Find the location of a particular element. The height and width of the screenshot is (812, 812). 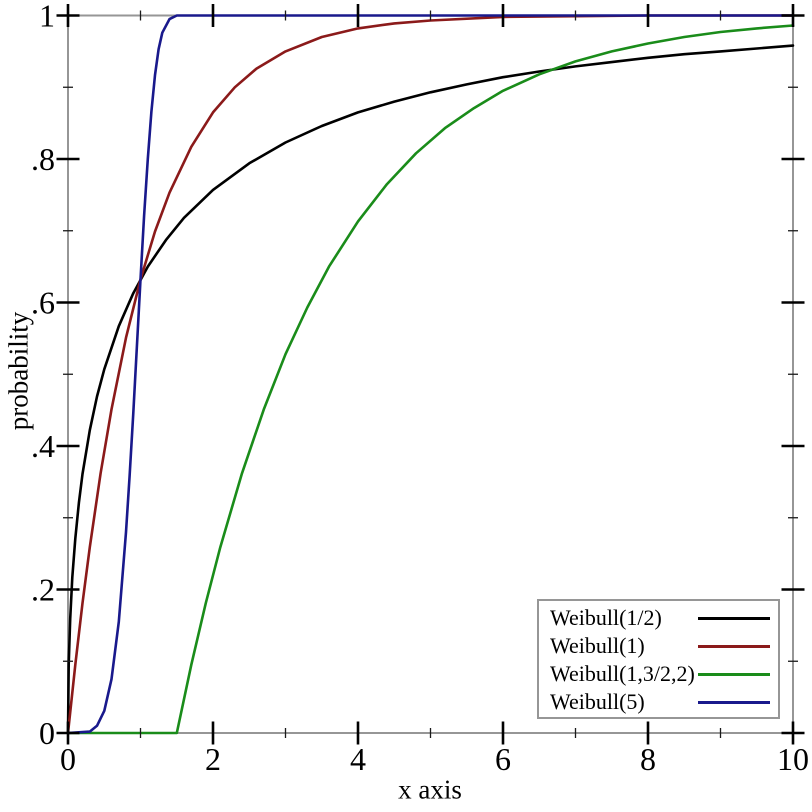

legend-line-sample-navy is located at coordinates (734, 702).